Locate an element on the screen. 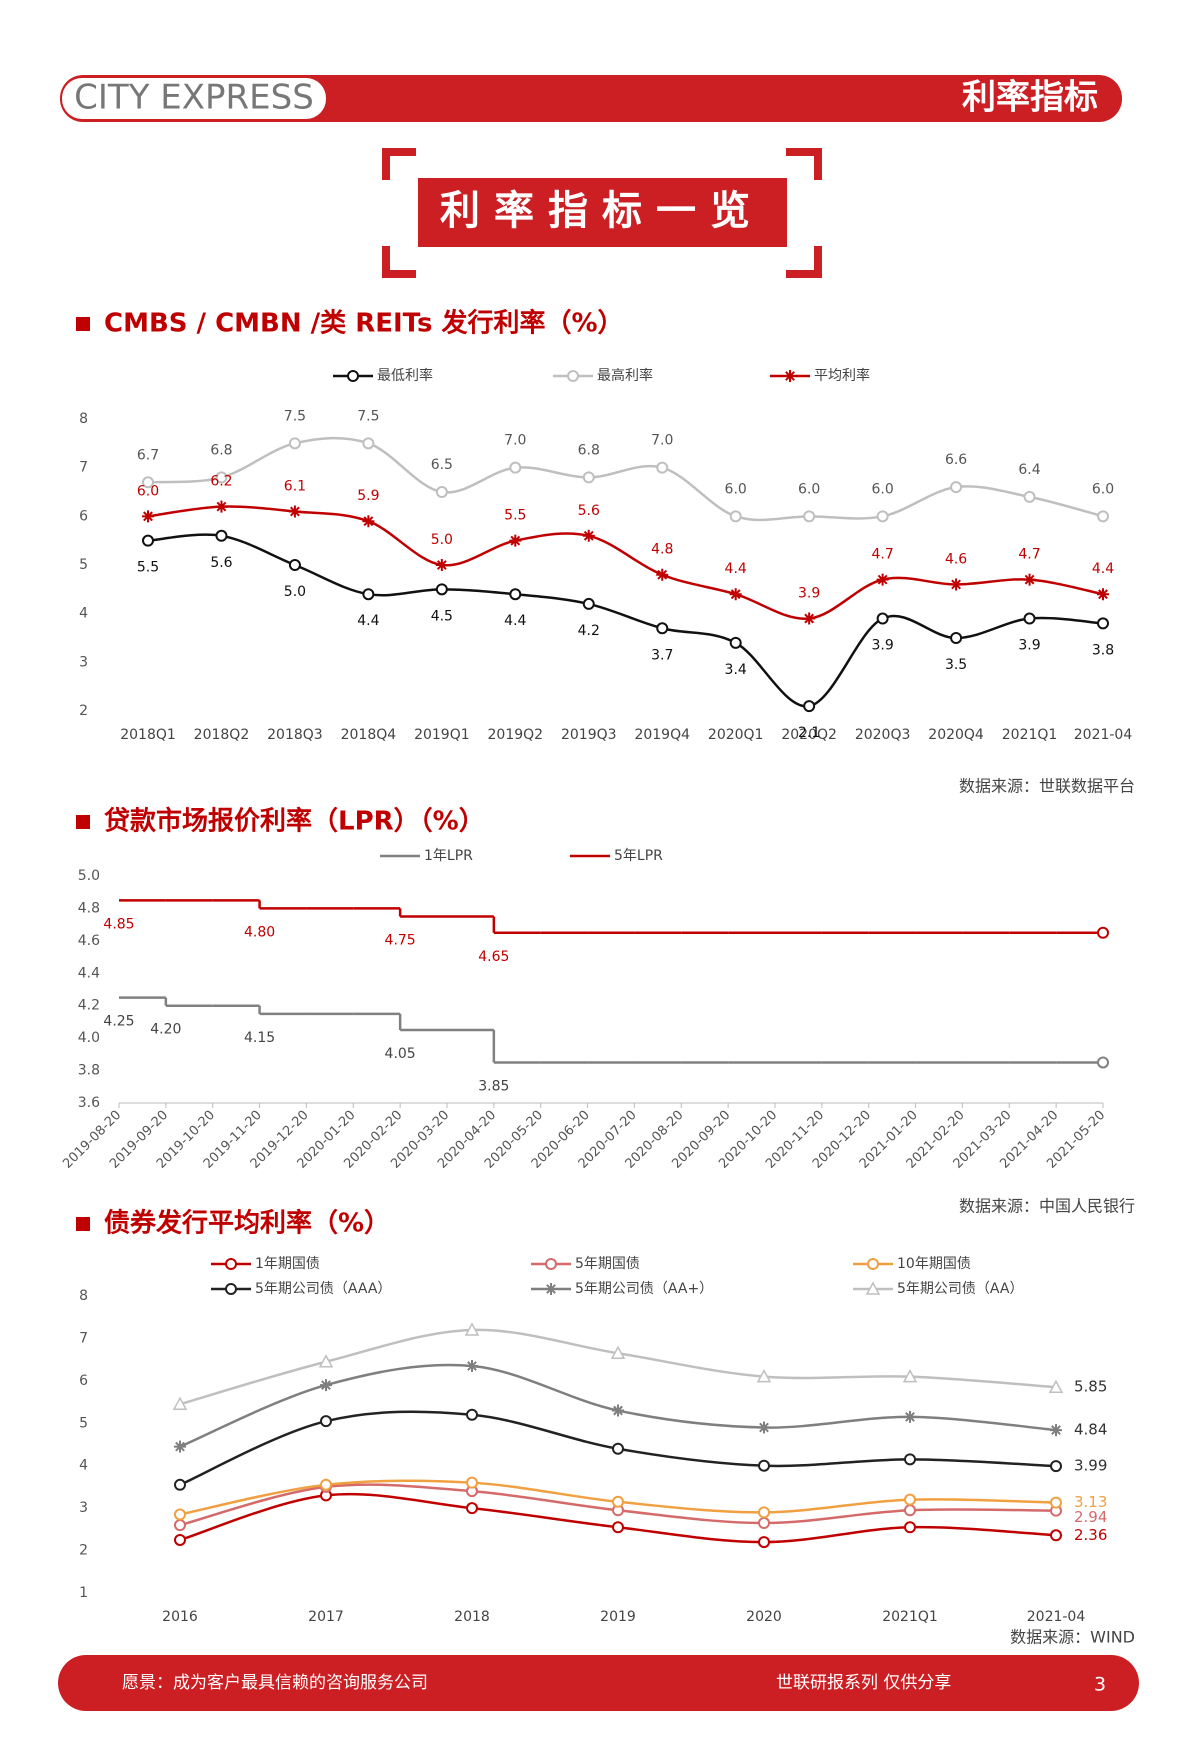 The image size is (1200, 1739). data-label: 6.8 is located at coordinates (589, 450).